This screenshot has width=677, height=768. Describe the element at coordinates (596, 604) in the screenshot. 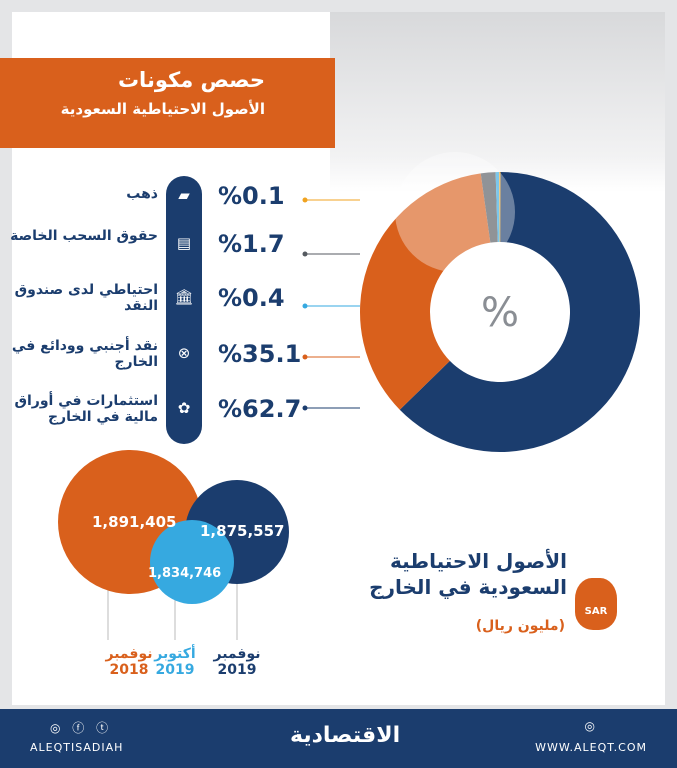

I see `money-bag-icon: SAR` at that location.